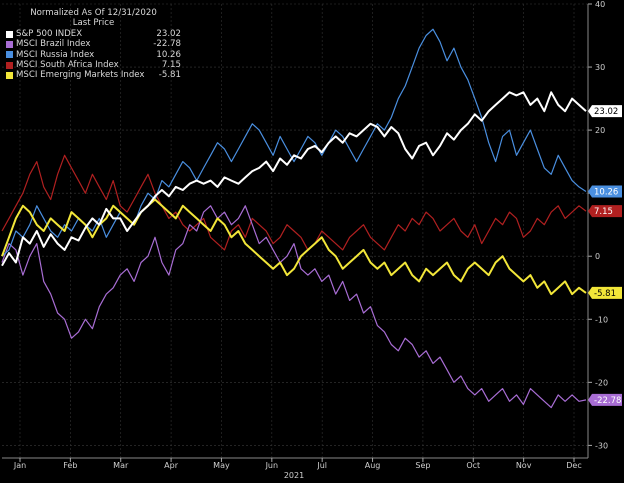 Image resolution: width=624 pixels, height=483 pixels. I want to click on x-tick-label: Apr, so click(171, 465).